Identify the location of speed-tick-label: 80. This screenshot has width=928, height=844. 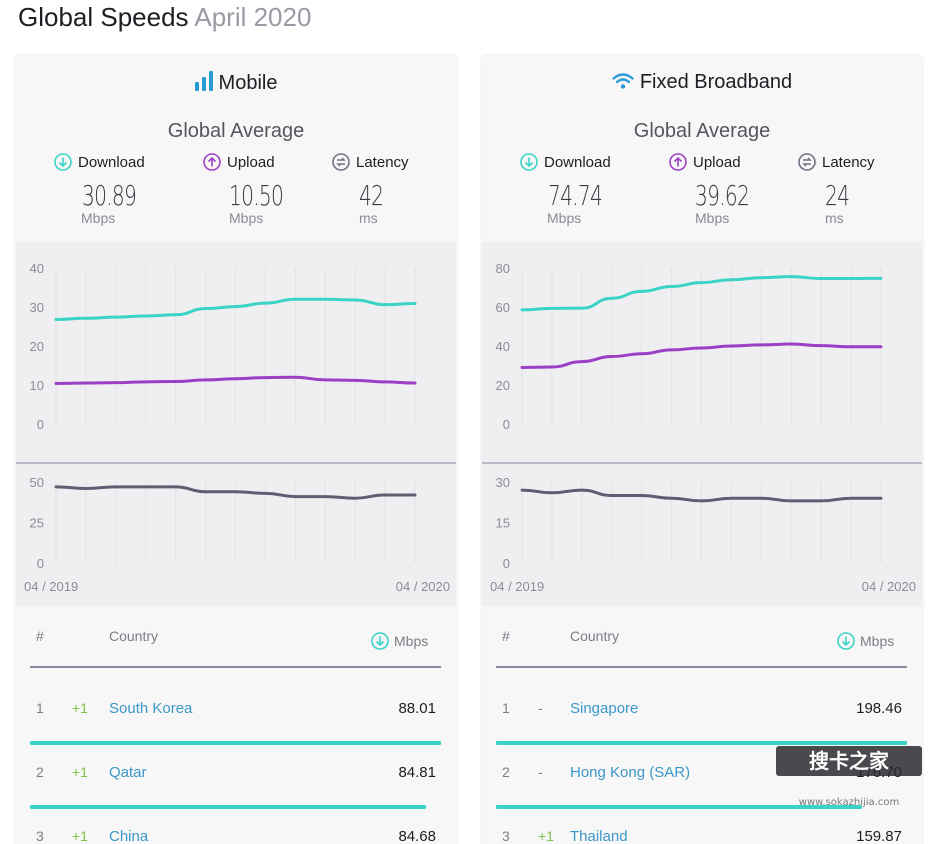
(503, 268).